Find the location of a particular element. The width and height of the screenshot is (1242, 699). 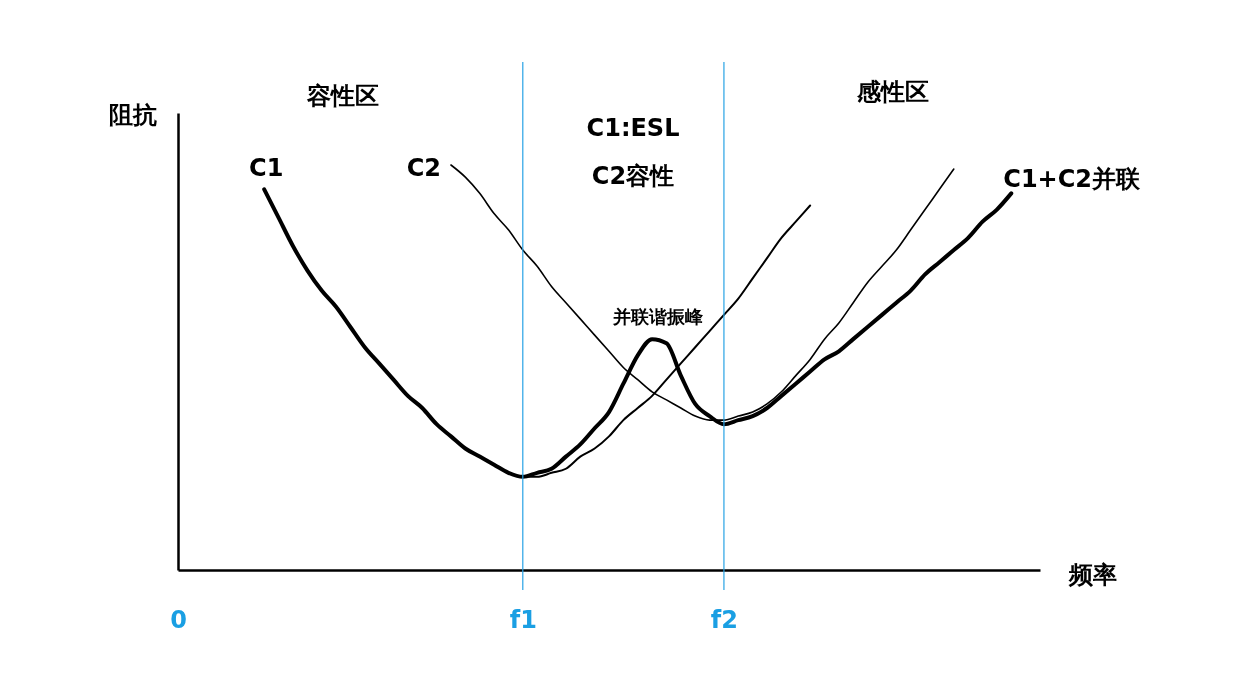

annotation: 并联谐振峰 is located at coordinates (658, 317).